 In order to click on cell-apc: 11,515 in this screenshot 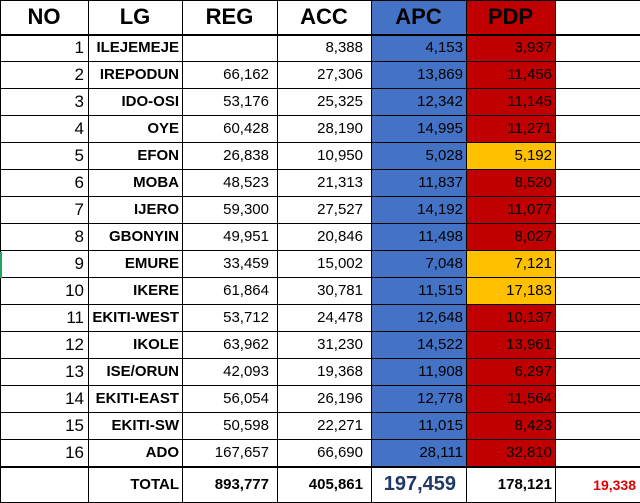, I will do `click(418, 290)`.